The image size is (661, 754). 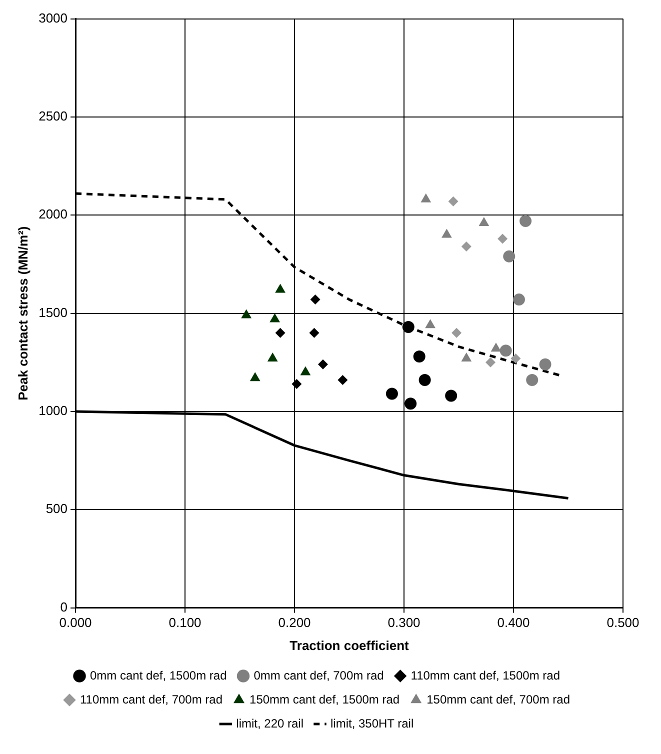 I want to click on y-tick-label: 3000, so click(x=53, y=18).